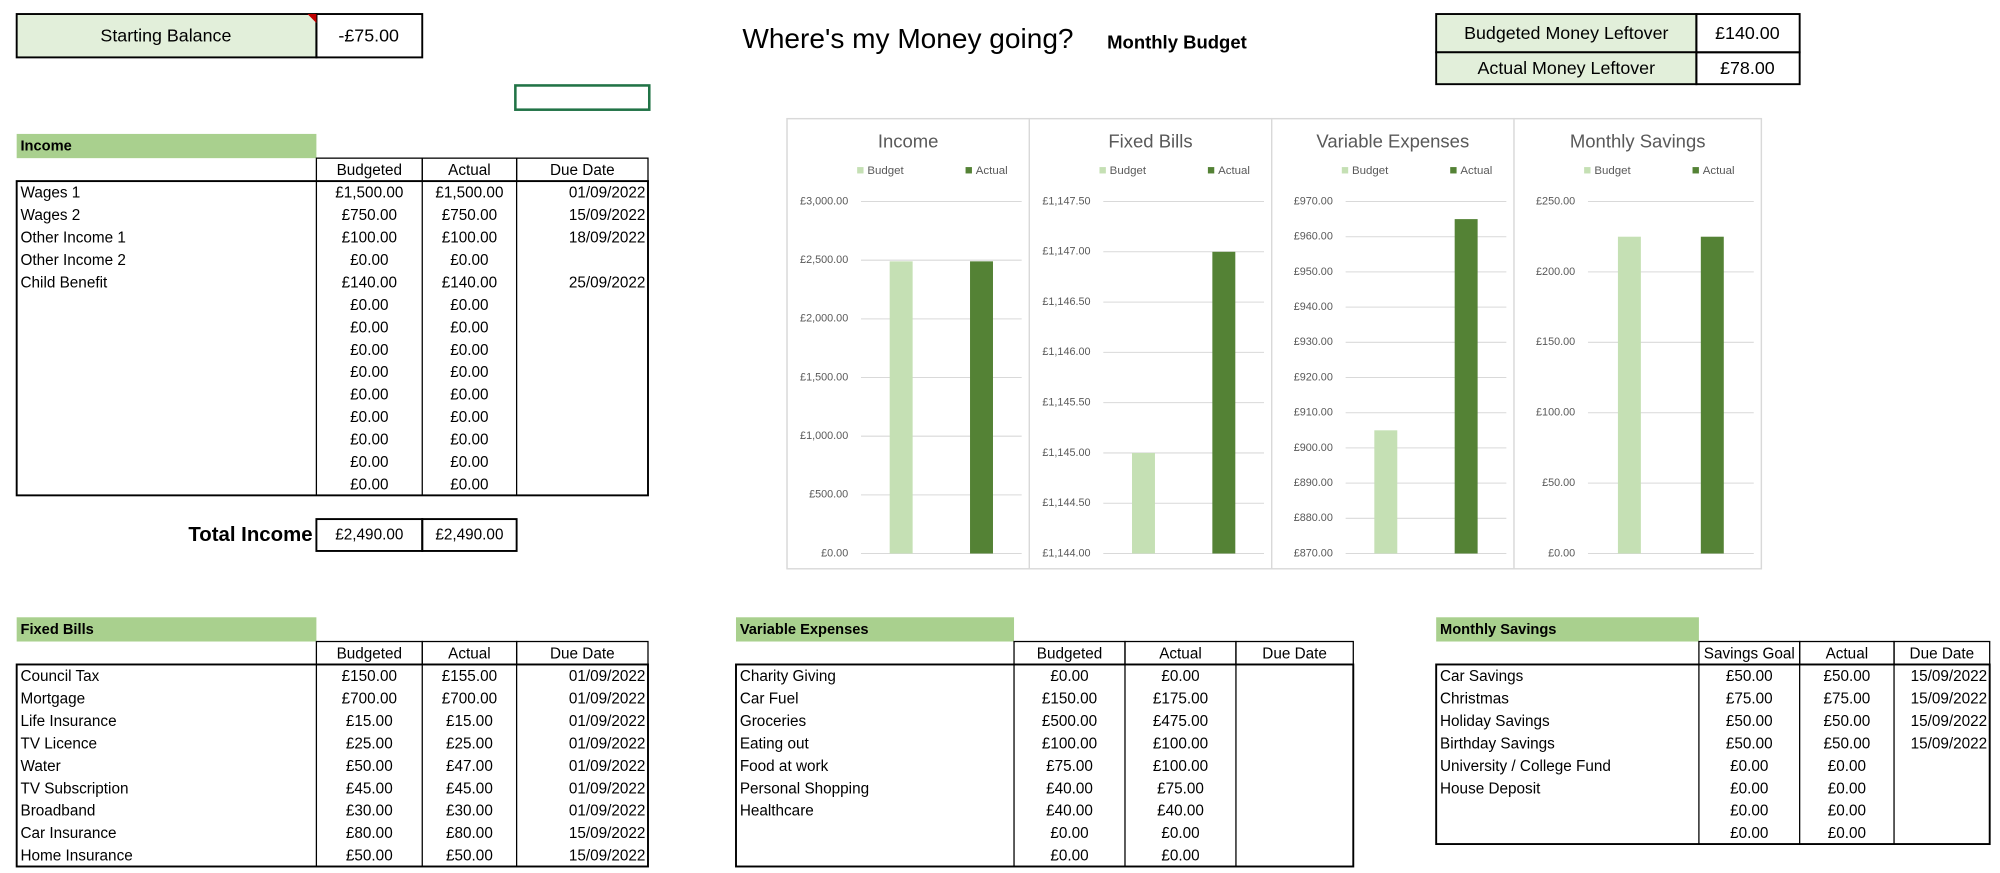  I want to click on y-tick-label: £1,144.50, so click(1066, 503).